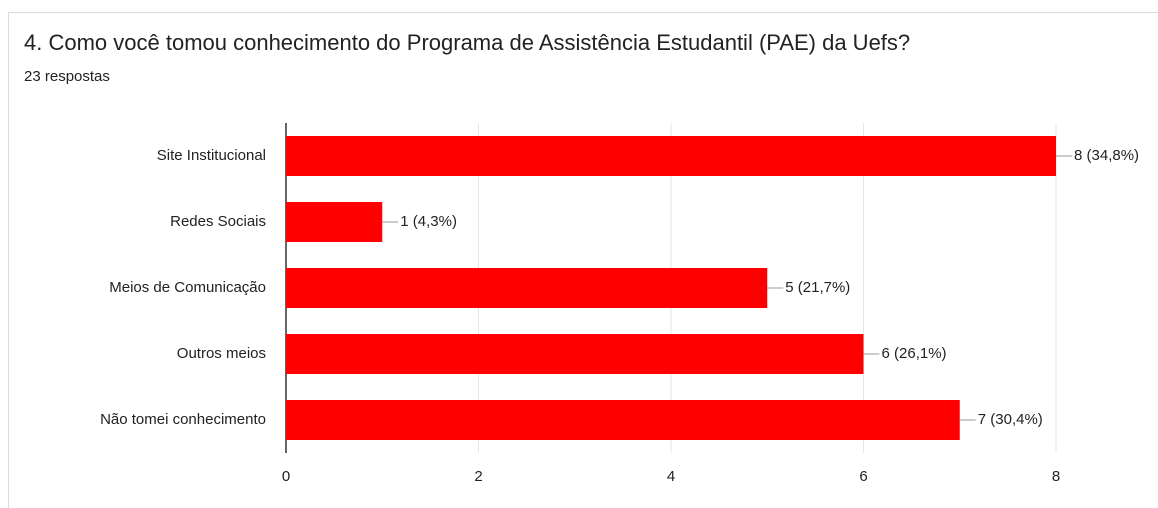  What do you see at coordinates (183, 419) in the screenshot?
I see `y-tick-label: Não tomei conhecimento` at bounding box center [183, 419].